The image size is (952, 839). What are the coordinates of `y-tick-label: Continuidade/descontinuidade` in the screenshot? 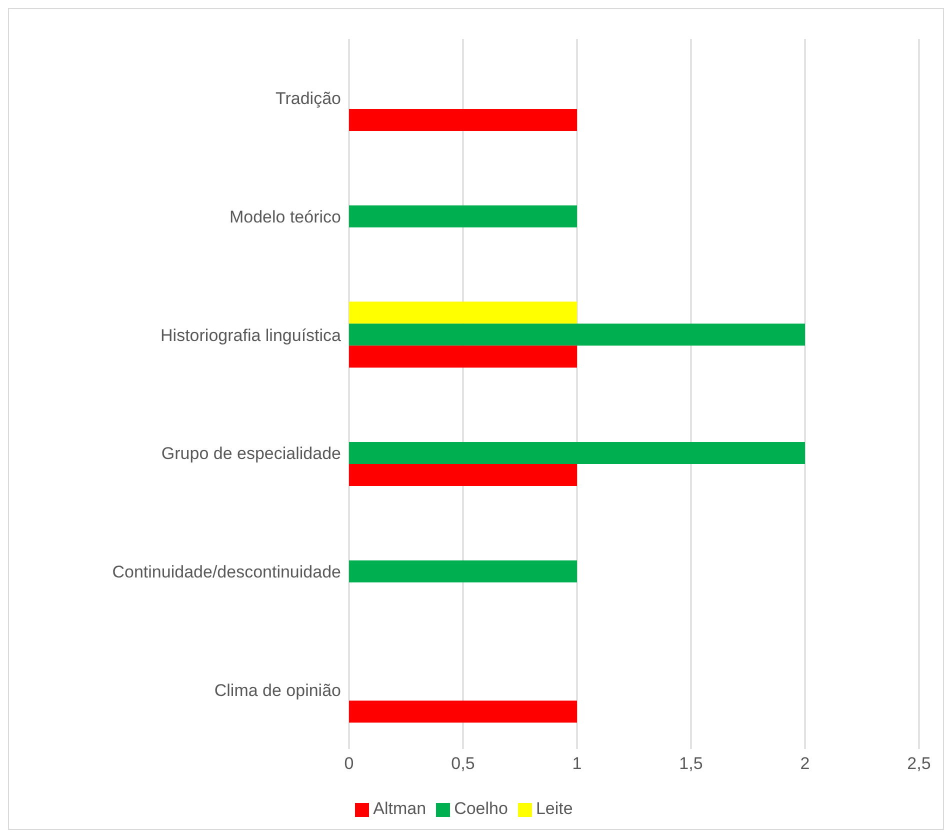 It's located at (226, 572).